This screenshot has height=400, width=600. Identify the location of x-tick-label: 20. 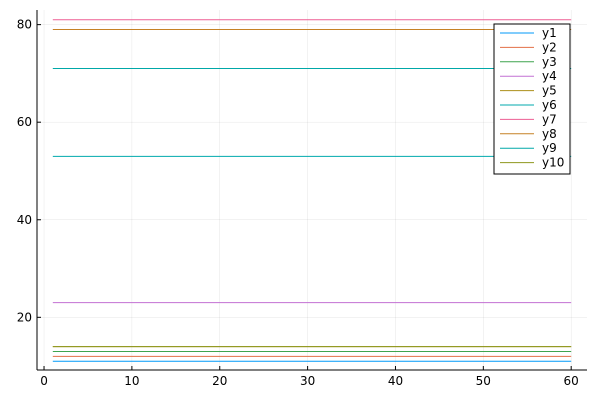
(219, 381).